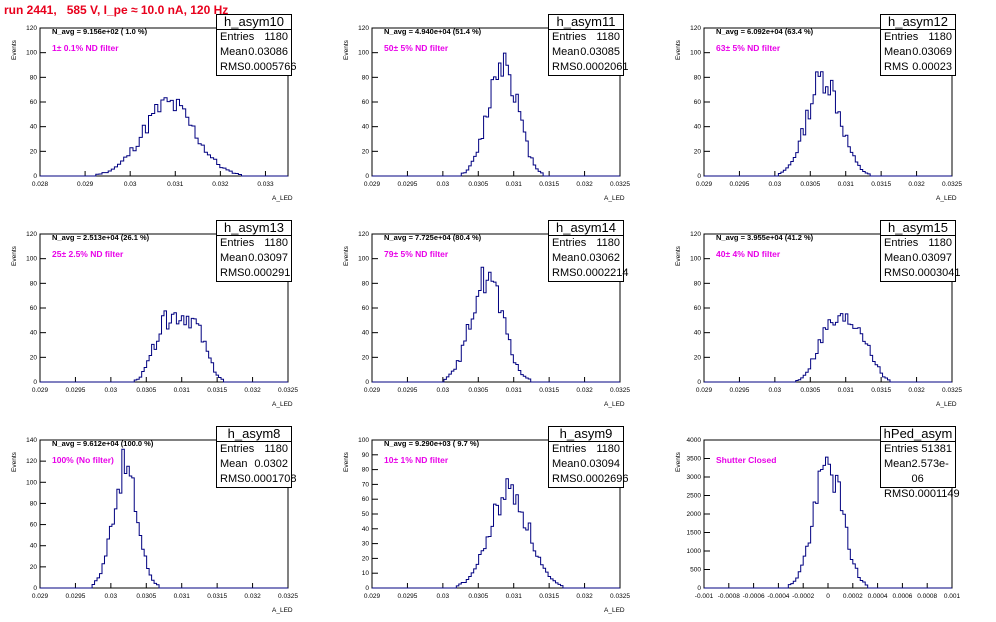 This screenshot has height=622, width=996. Describe the element at coordinates (254, 52) in the screenshot. I see `stat-row-mean: Mean 0.03086` at that location.